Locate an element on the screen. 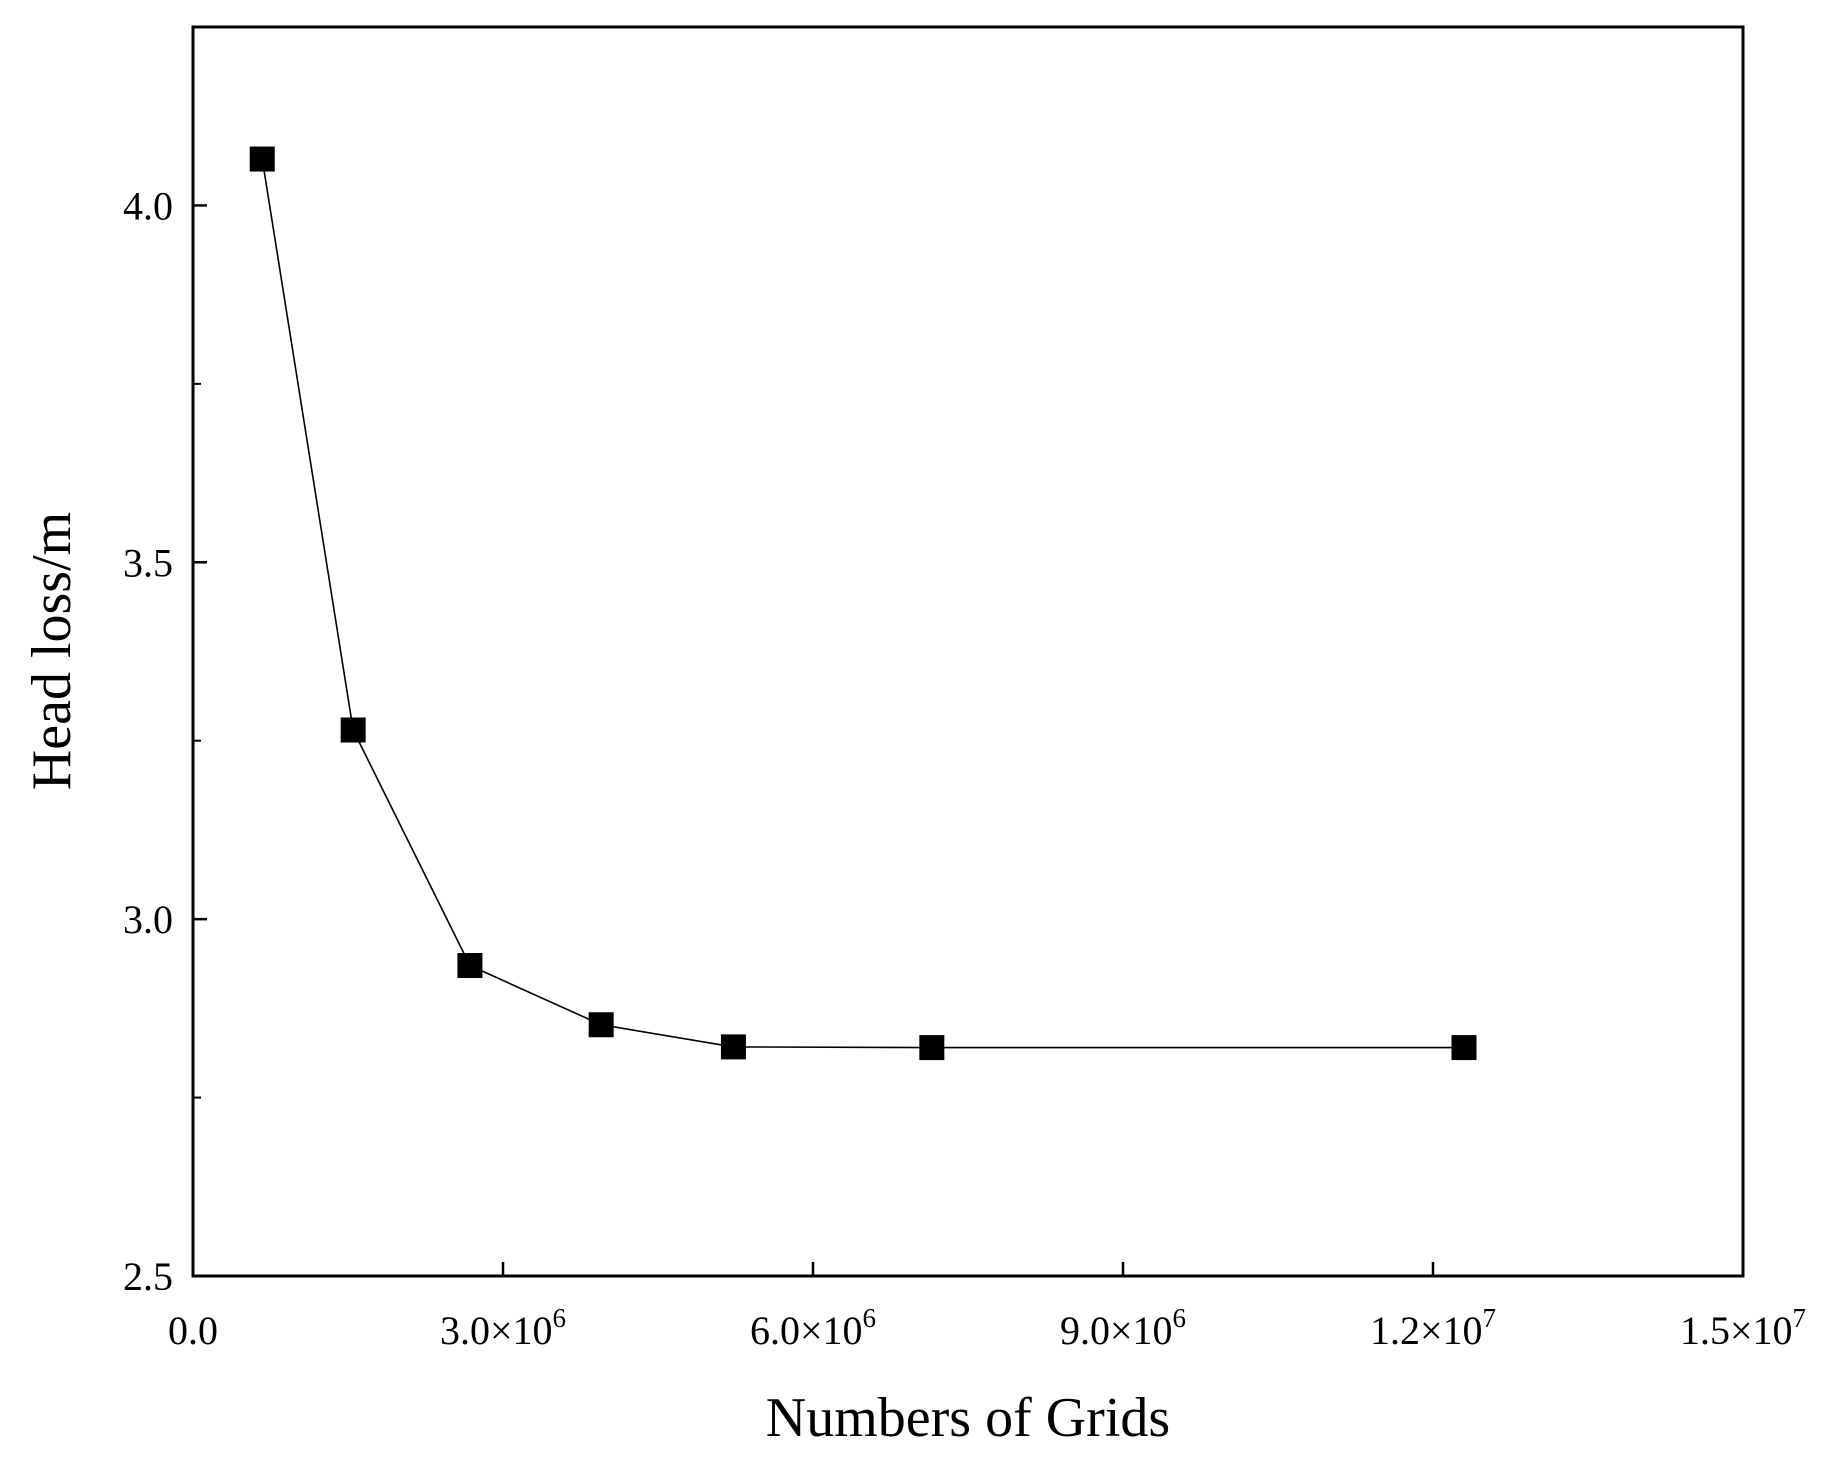 Image resolution: width=1836 pixels, height=1473 pixels. y-tick-label: 4.0 is located at coordinates (148, 205).